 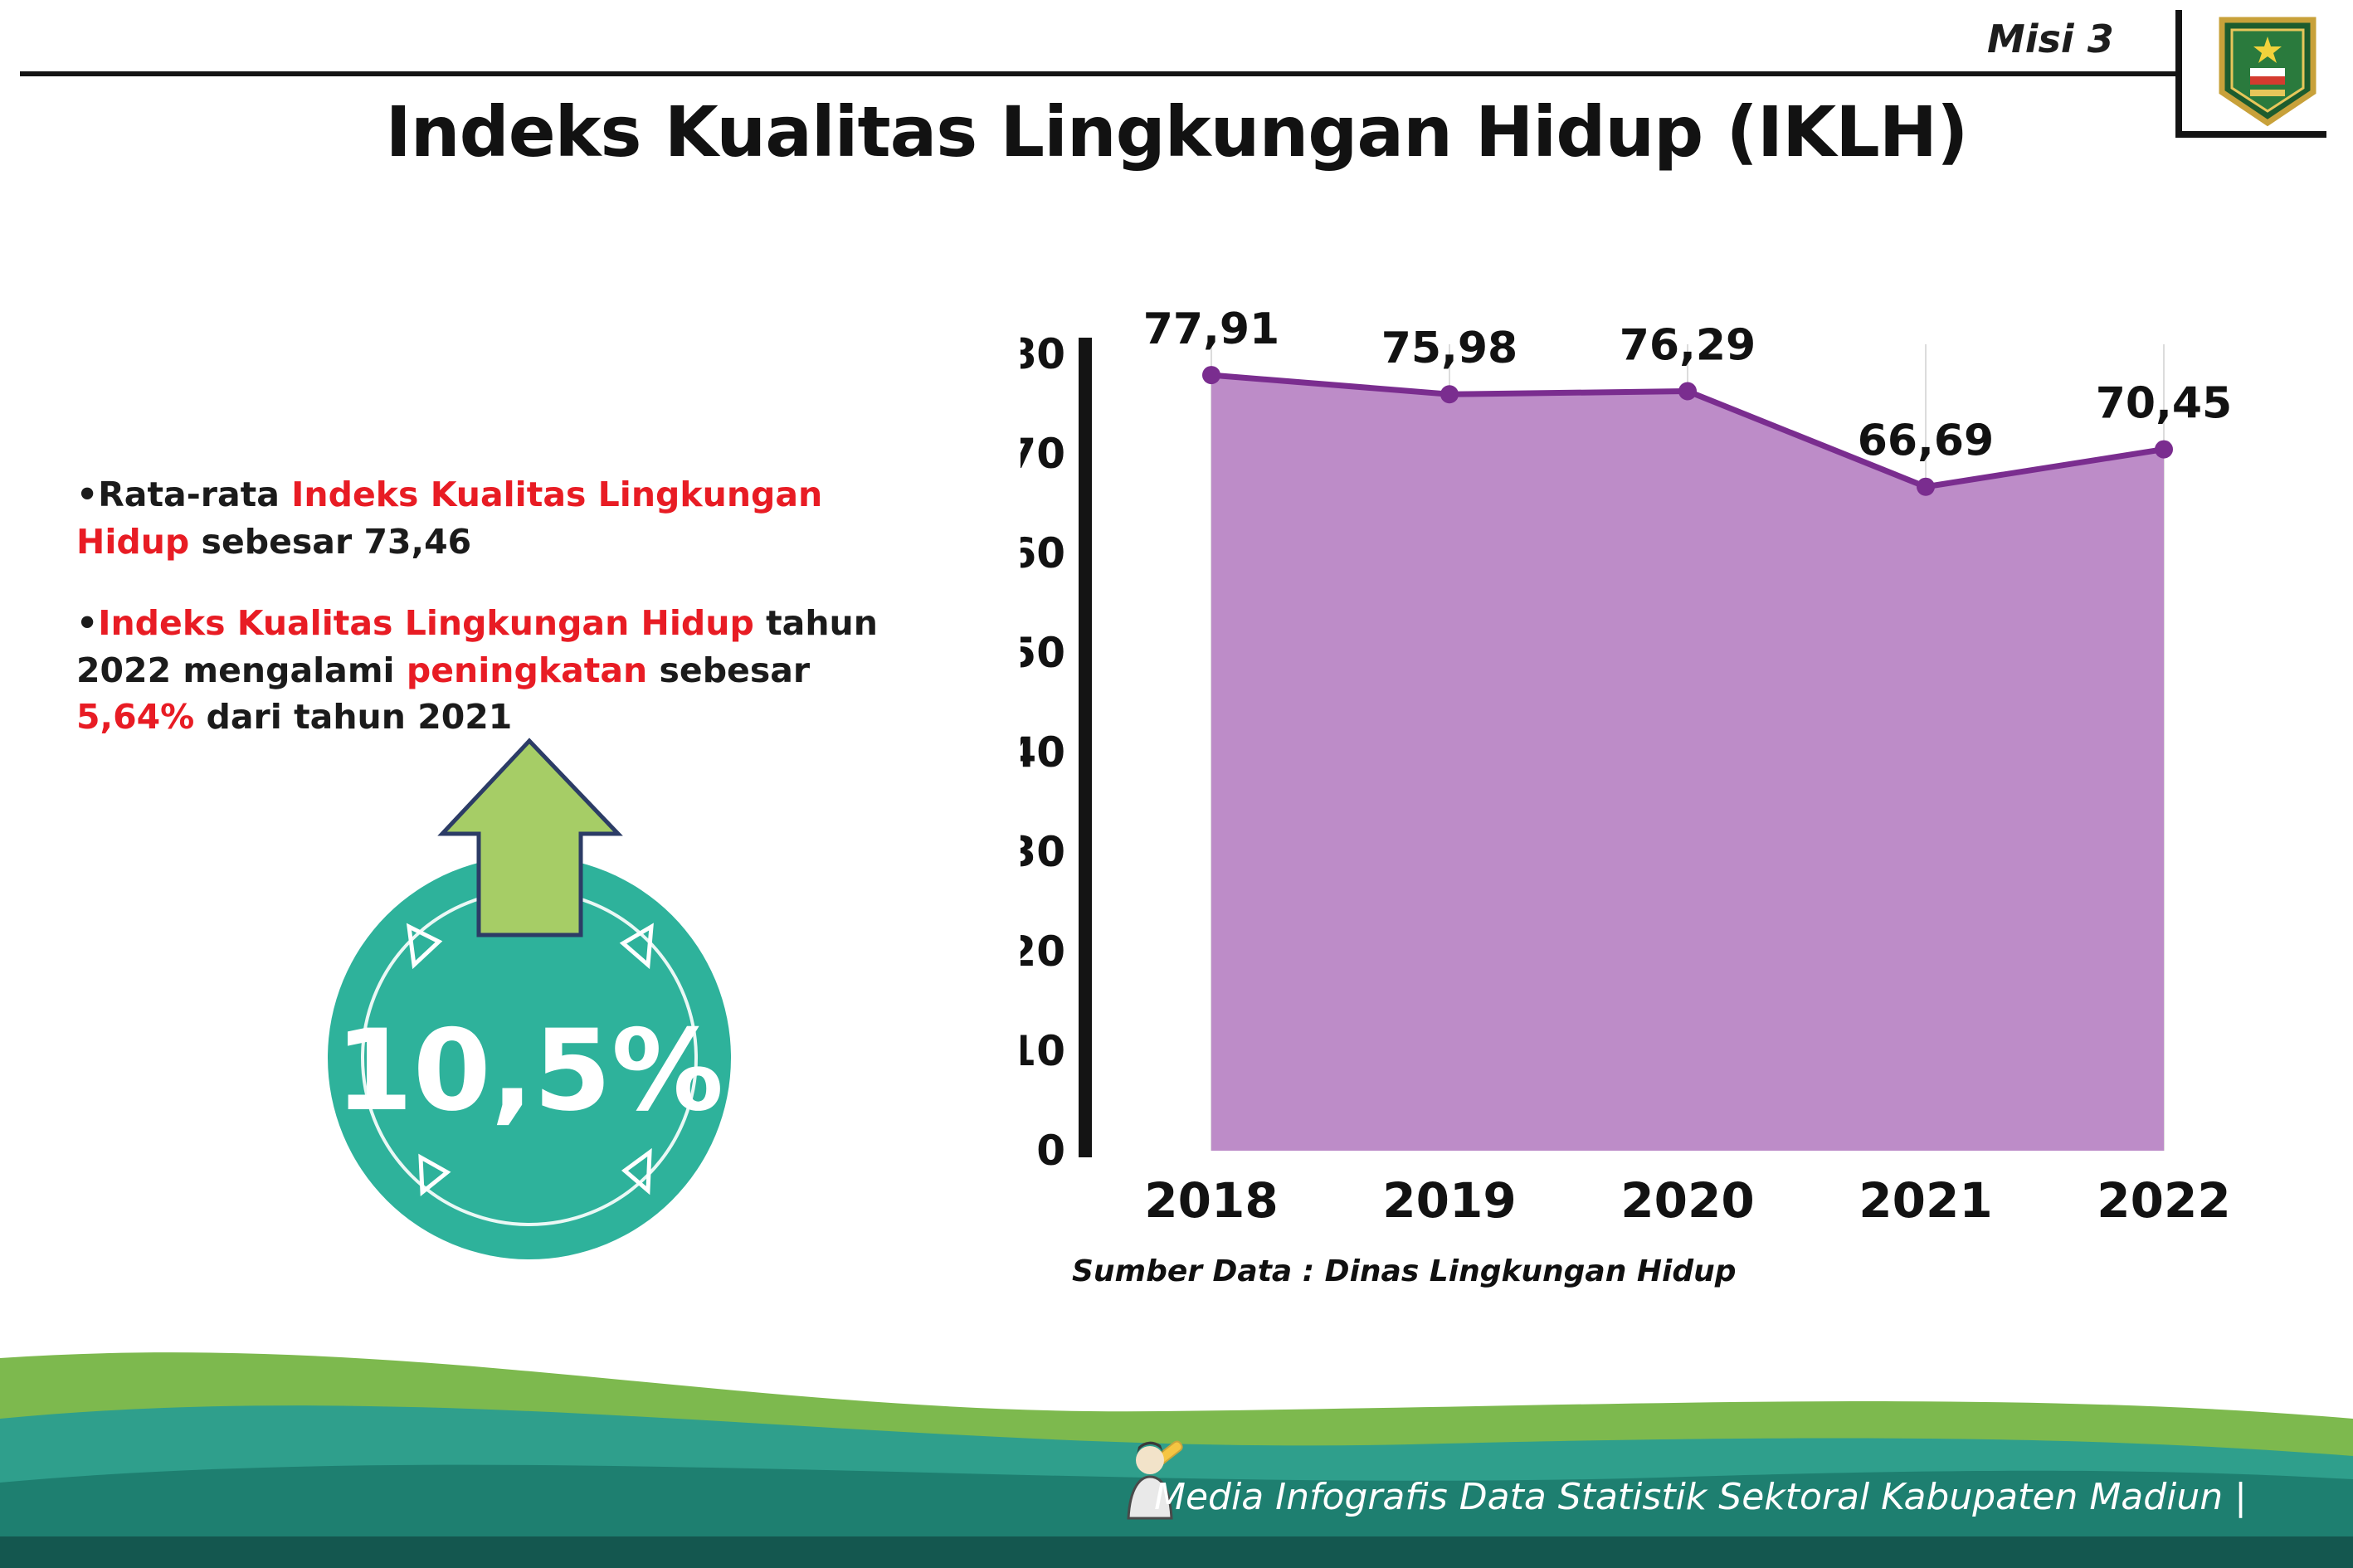 What do you see at coordinates (1097, 73) in the screenshot?
I see `header-rule` at bounding box center [1097, 73].